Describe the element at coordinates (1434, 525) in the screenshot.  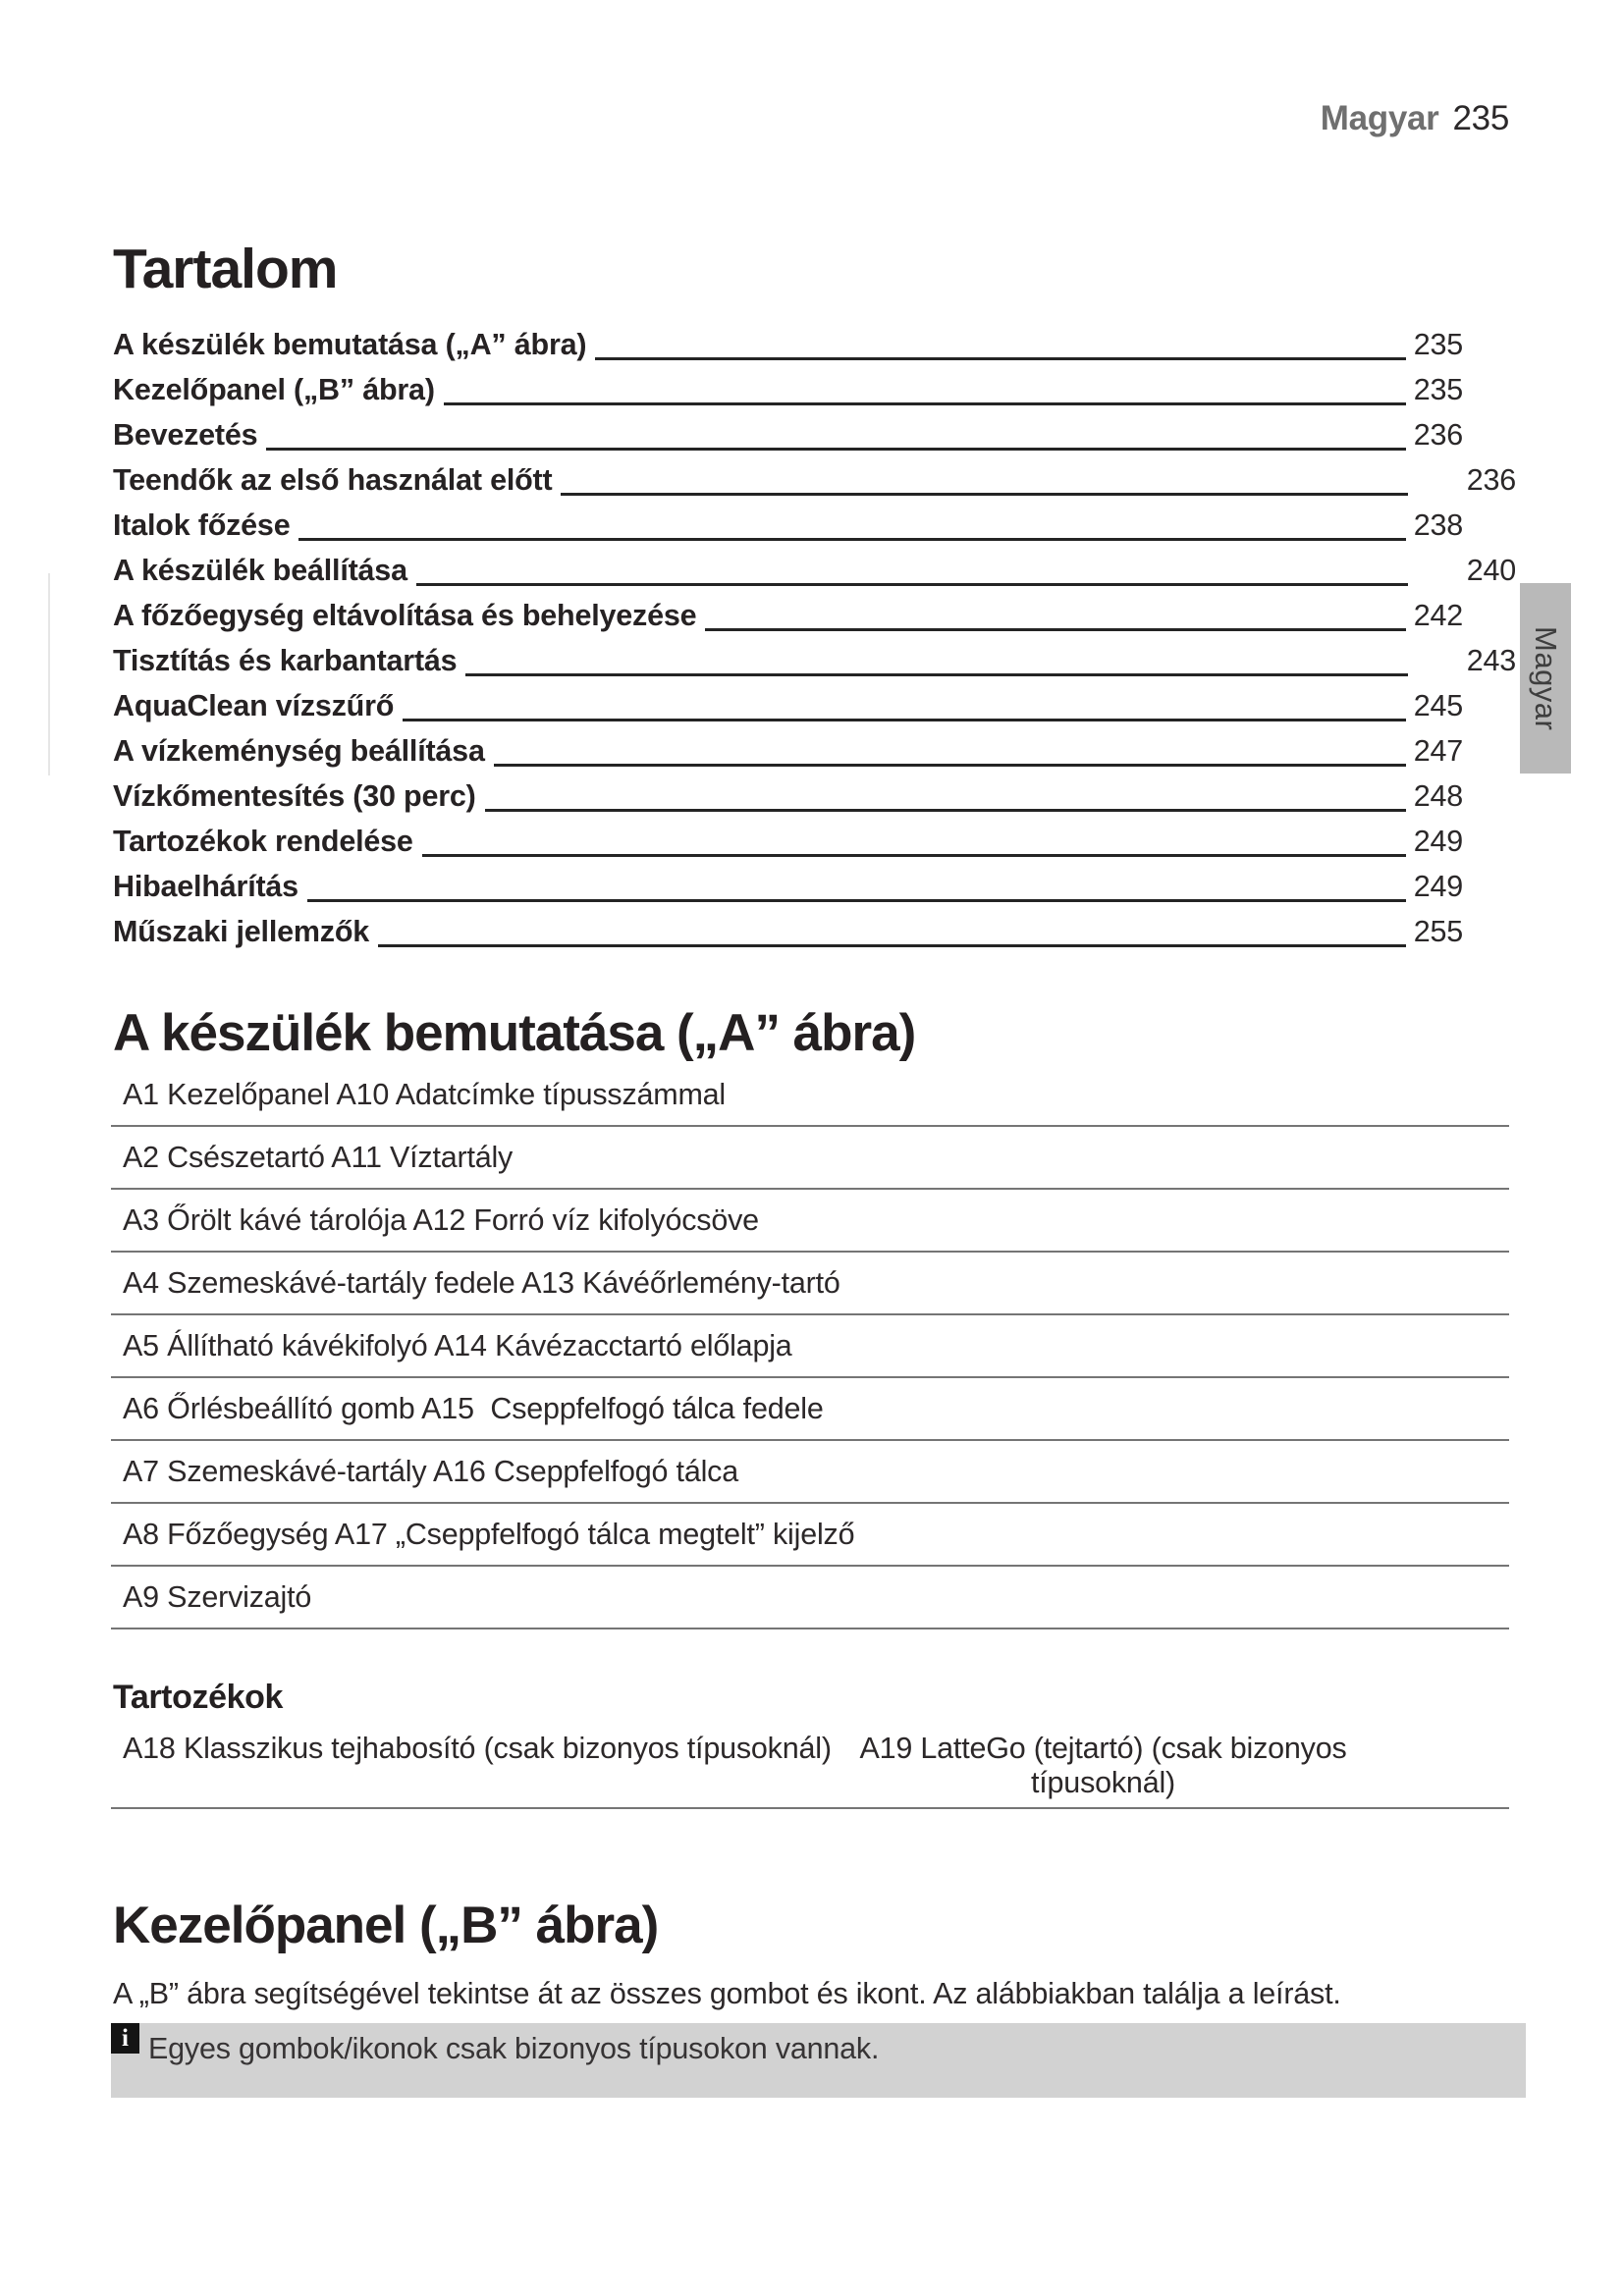
I see `toc-entry-page: 238` at that location.